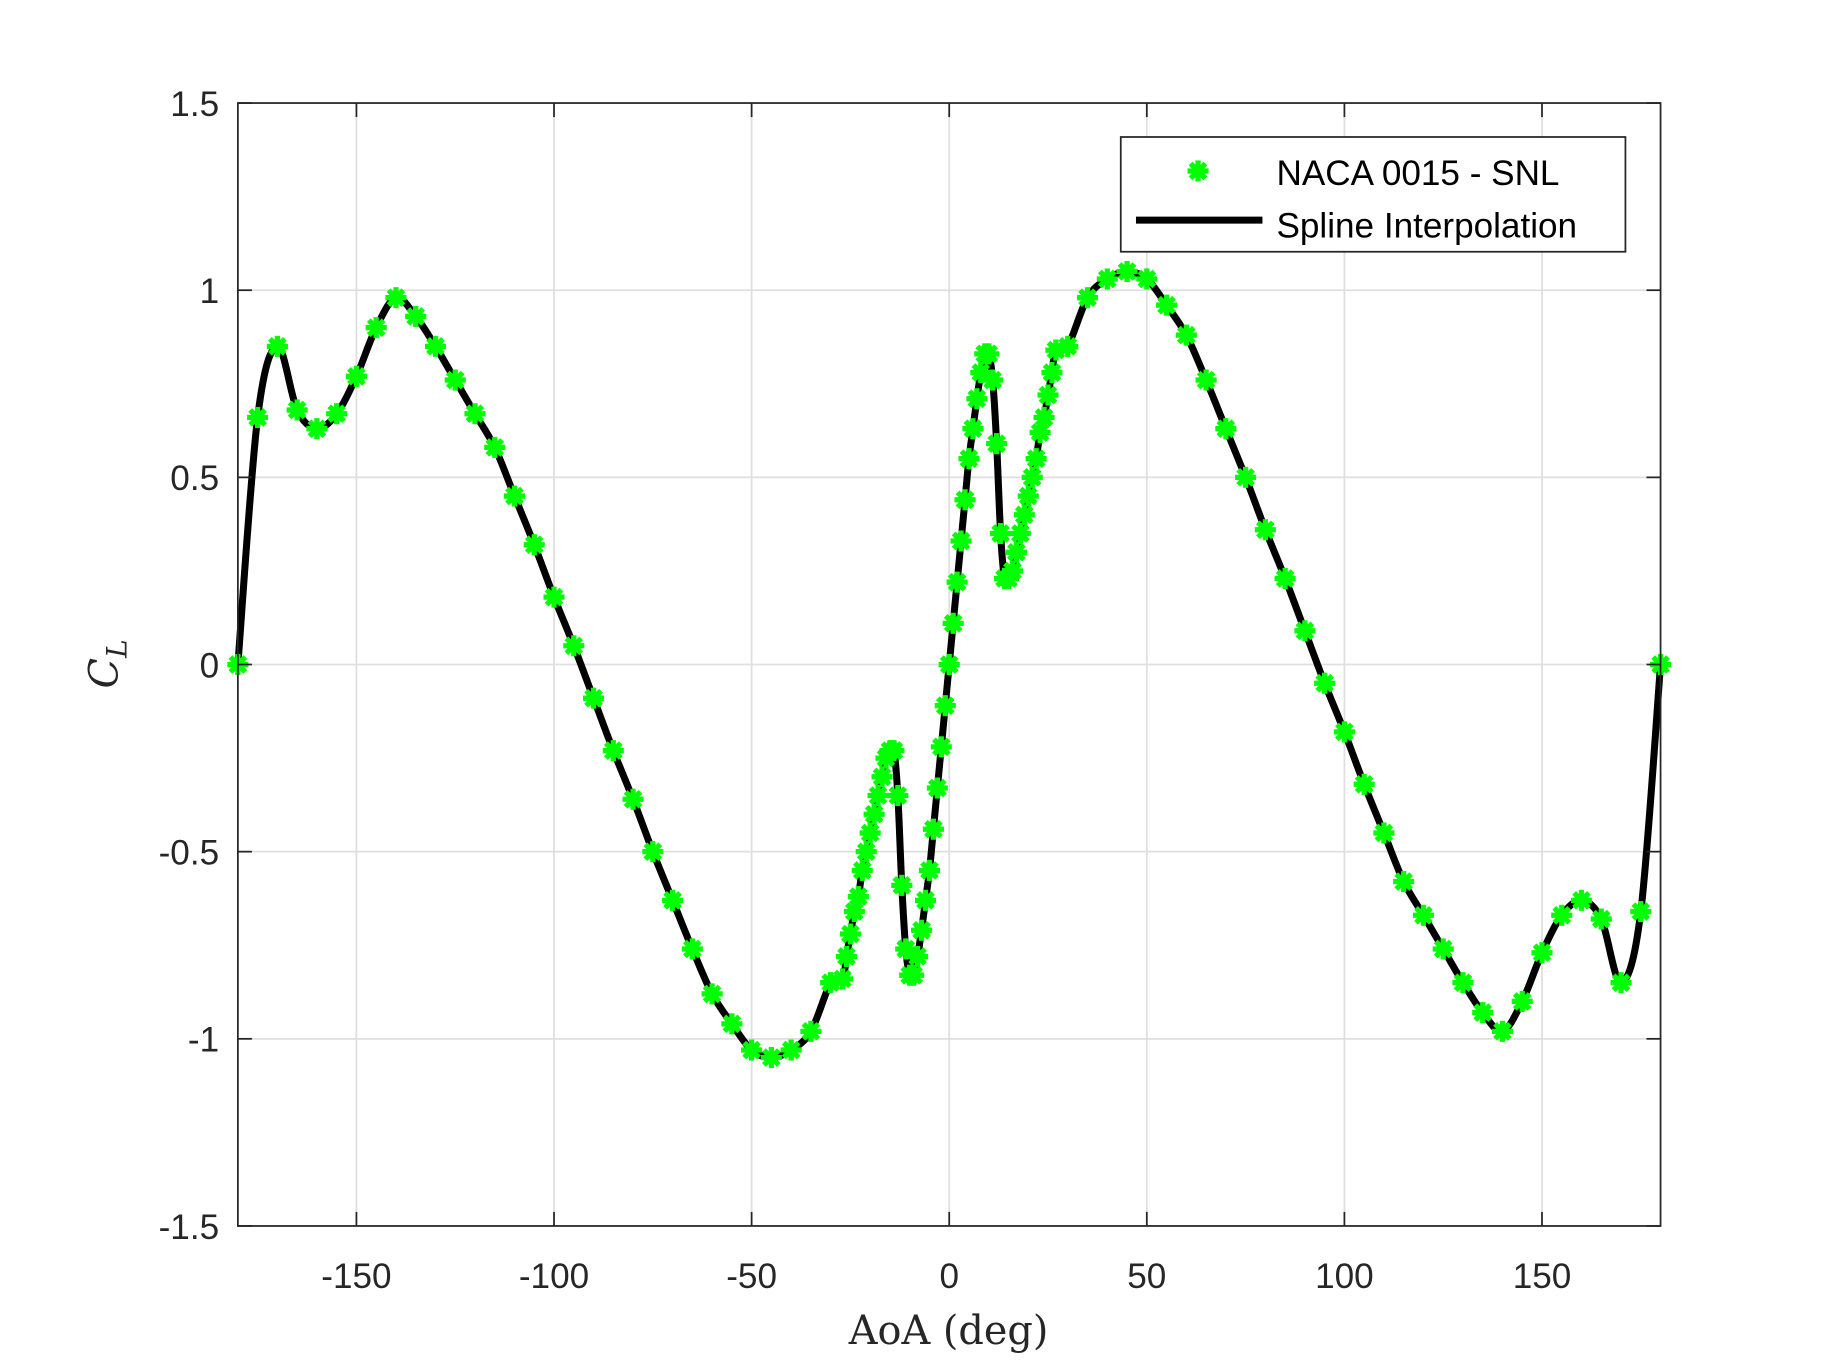  What do you see at coordinates (1373, 194) in the screenshot?
I see `legend-box` at bounding box center [1373, 194].